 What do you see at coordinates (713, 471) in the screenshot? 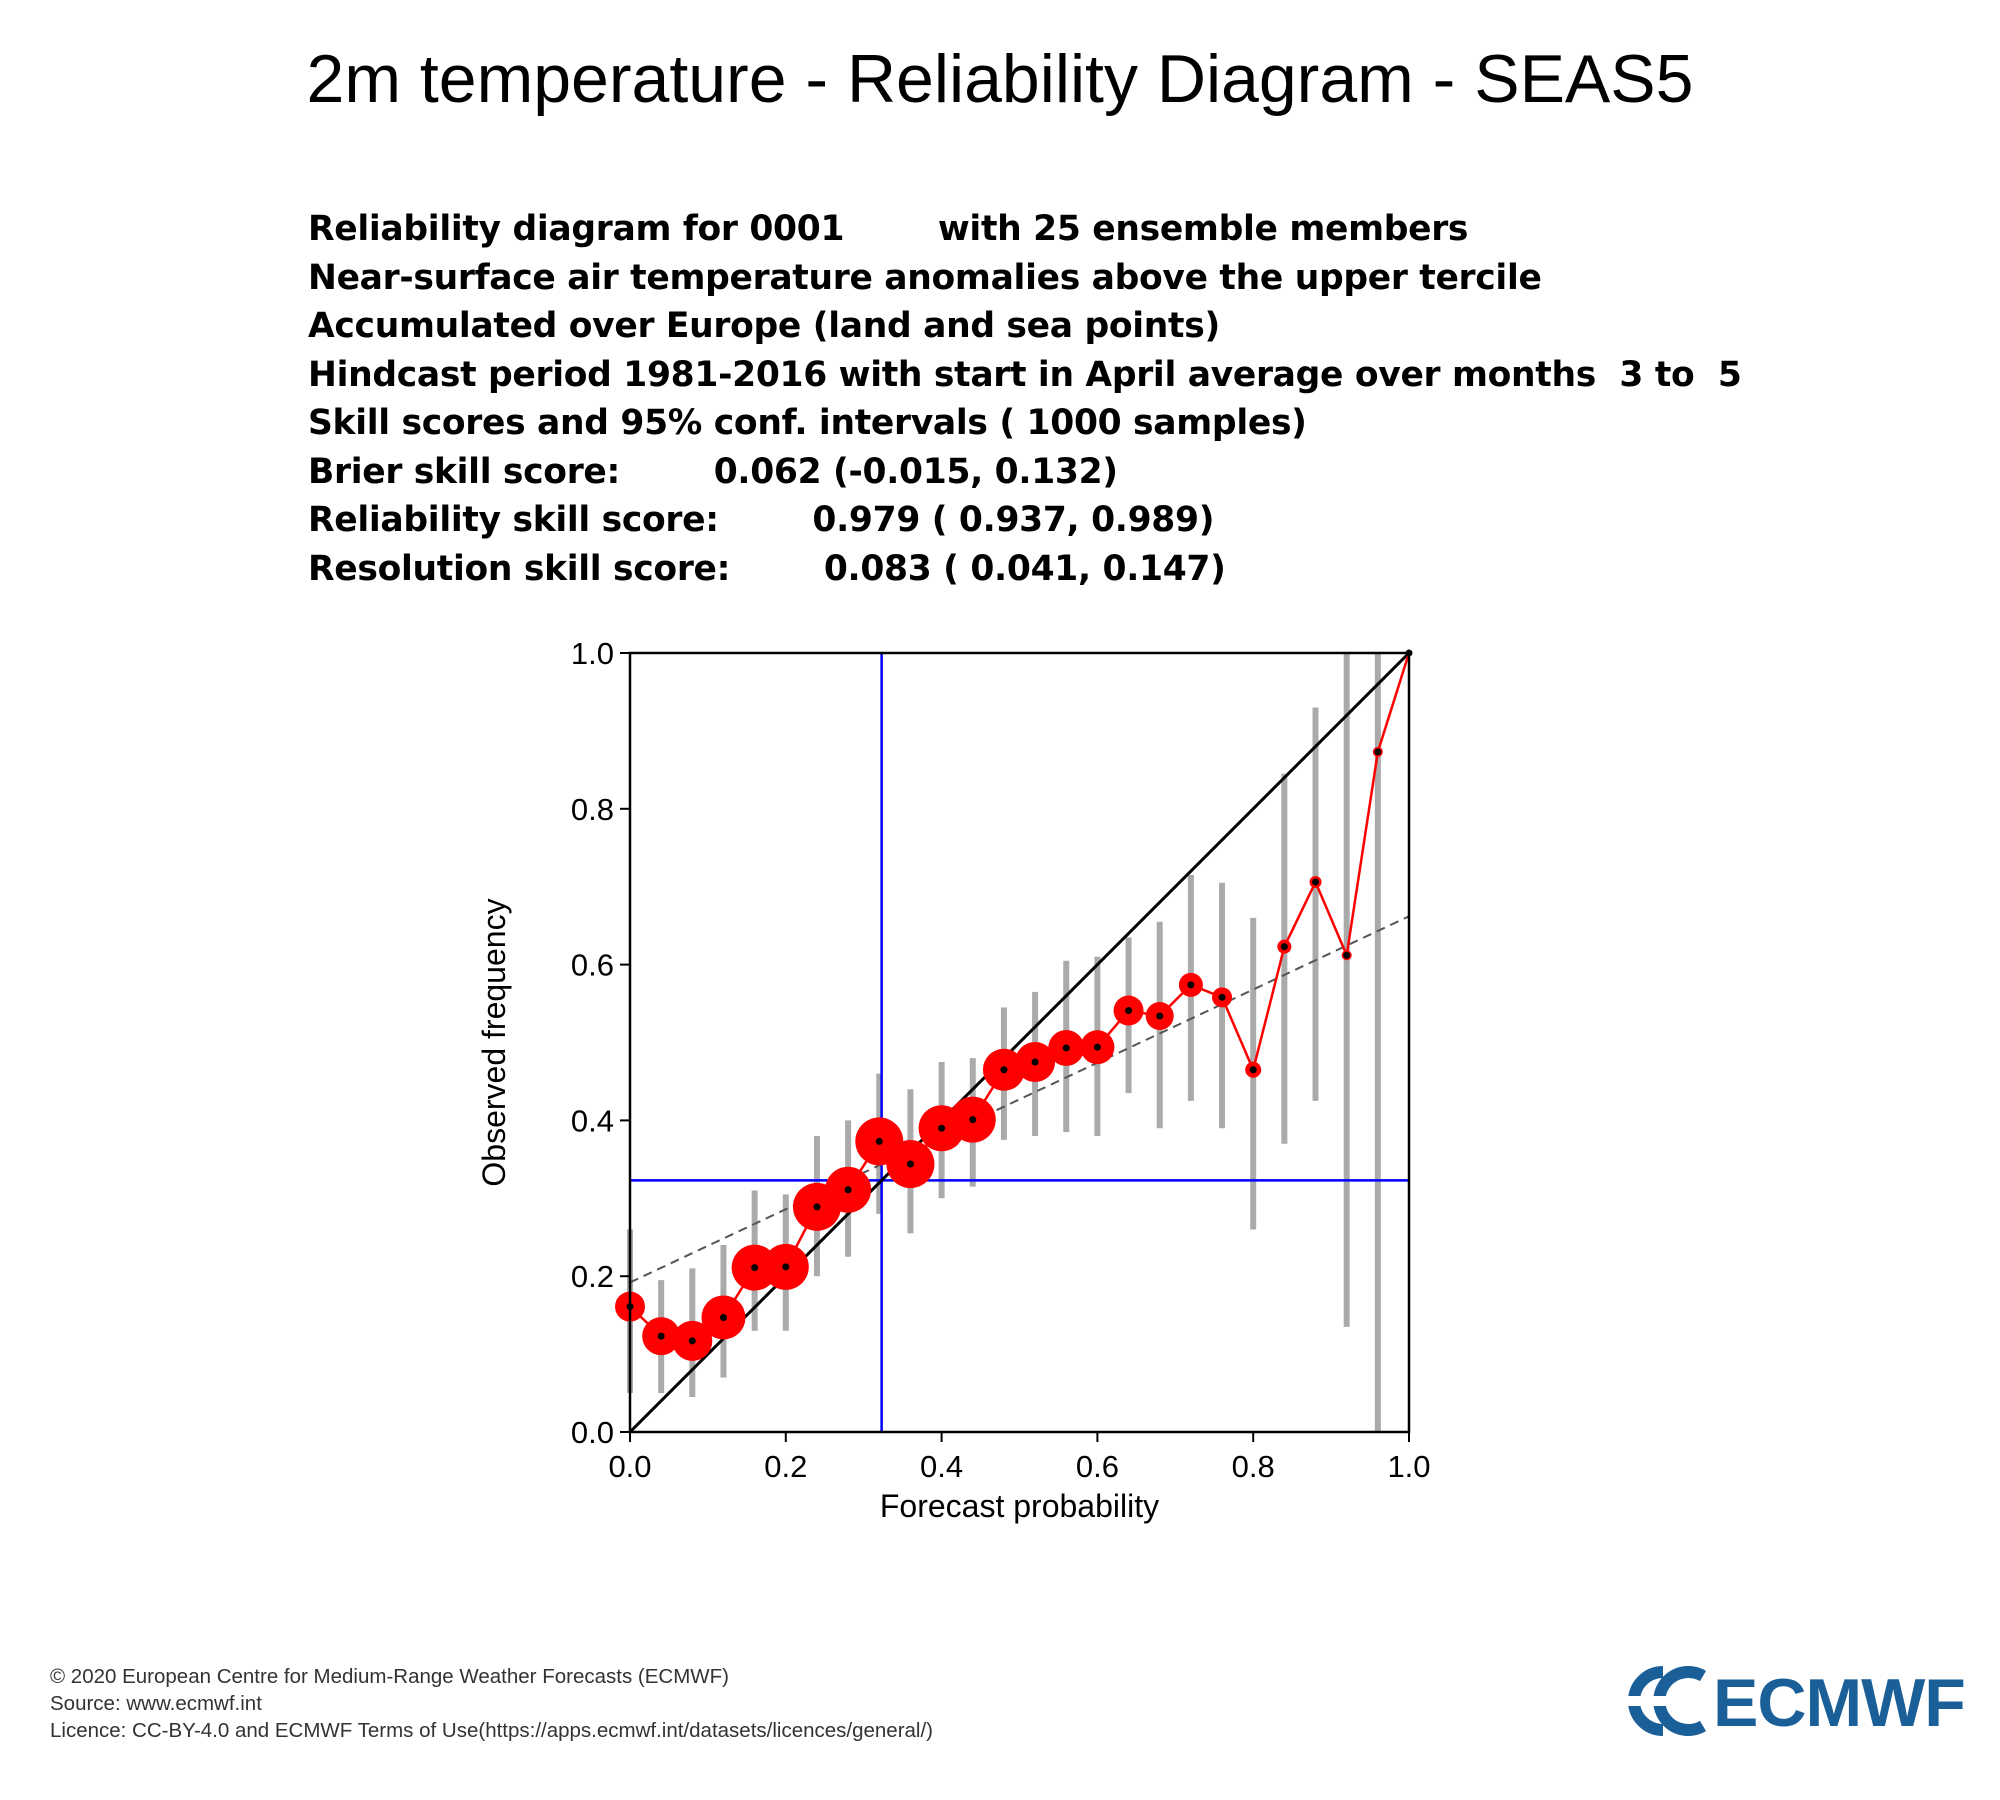
I see `header-line-brier: Brier skill score: 0.062 (-0.015, 0.132)` at bounding box center [713, 471].